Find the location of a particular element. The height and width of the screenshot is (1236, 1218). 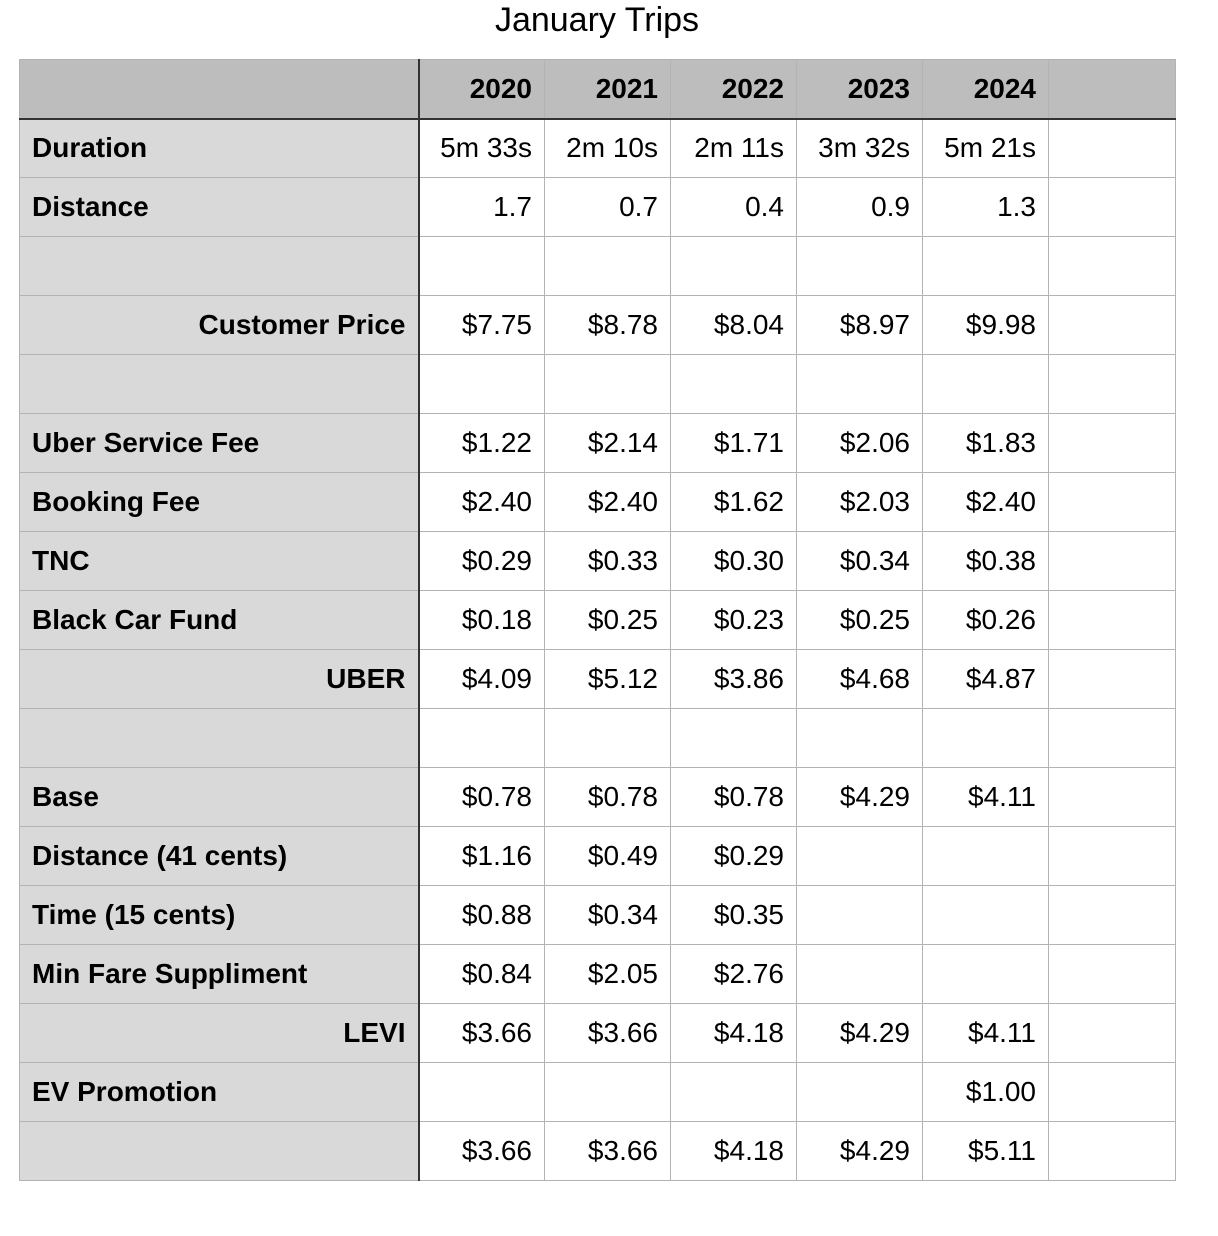

value-cell: $5.12 is located at coordinates (607, 679).